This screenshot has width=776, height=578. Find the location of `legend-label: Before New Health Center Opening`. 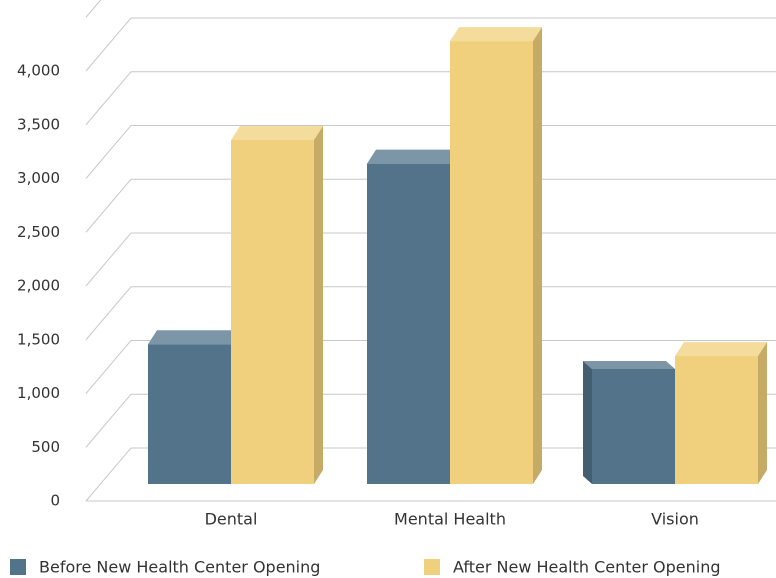

legend-label: Before New Health Center Opening is located at coordinates (179, 567).